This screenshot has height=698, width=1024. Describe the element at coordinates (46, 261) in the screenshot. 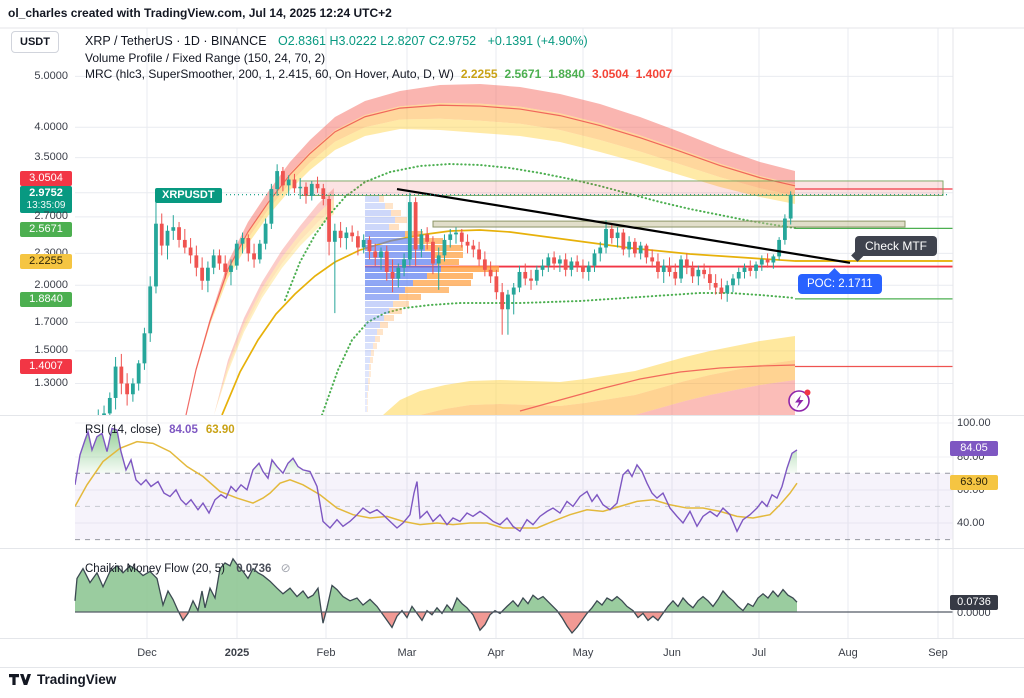

I see `price-badge-2.2255: 2.2255` at that location.